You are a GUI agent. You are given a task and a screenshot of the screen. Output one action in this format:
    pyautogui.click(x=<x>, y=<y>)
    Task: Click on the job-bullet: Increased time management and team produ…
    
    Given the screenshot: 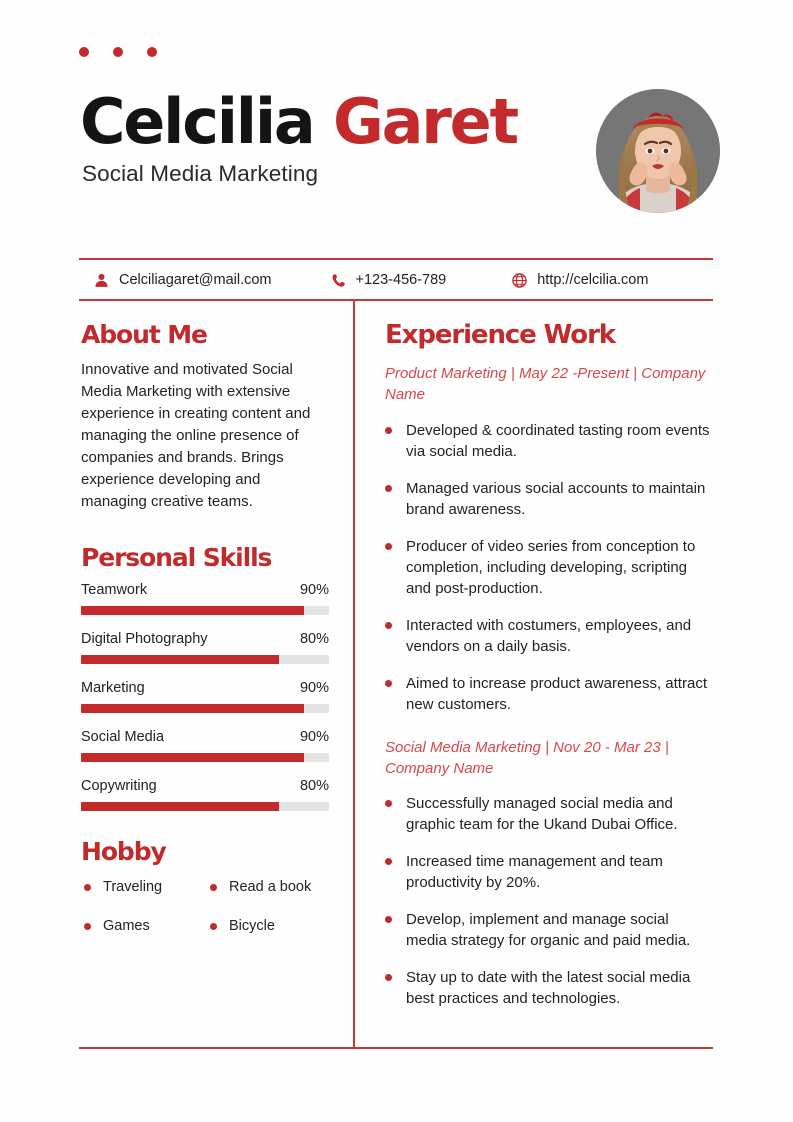 What is the action you would take?
    pyautogui.click(x=549, y=872)
    